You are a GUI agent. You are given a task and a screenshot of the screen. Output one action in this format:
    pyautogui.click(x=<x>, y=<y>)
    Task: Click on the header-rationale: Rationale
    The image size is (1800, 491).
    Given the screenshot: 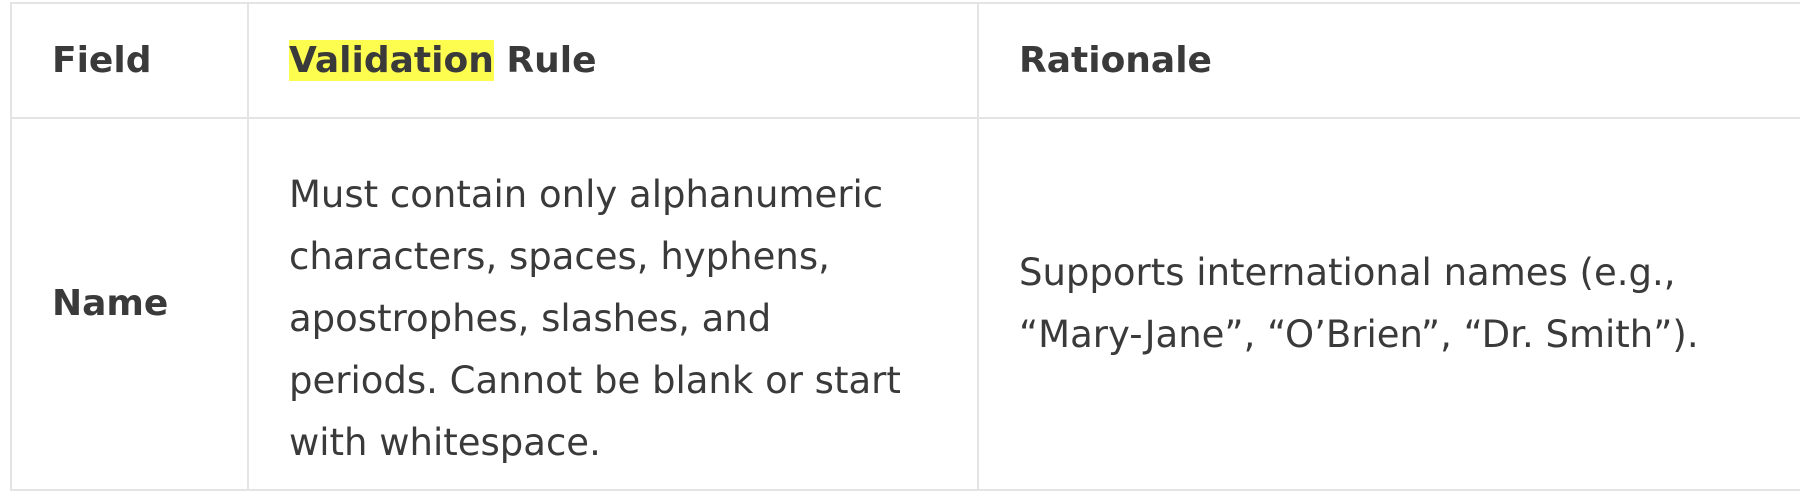 What is the action you would take?
    pyautogui.click(x=1388, y=60)
    